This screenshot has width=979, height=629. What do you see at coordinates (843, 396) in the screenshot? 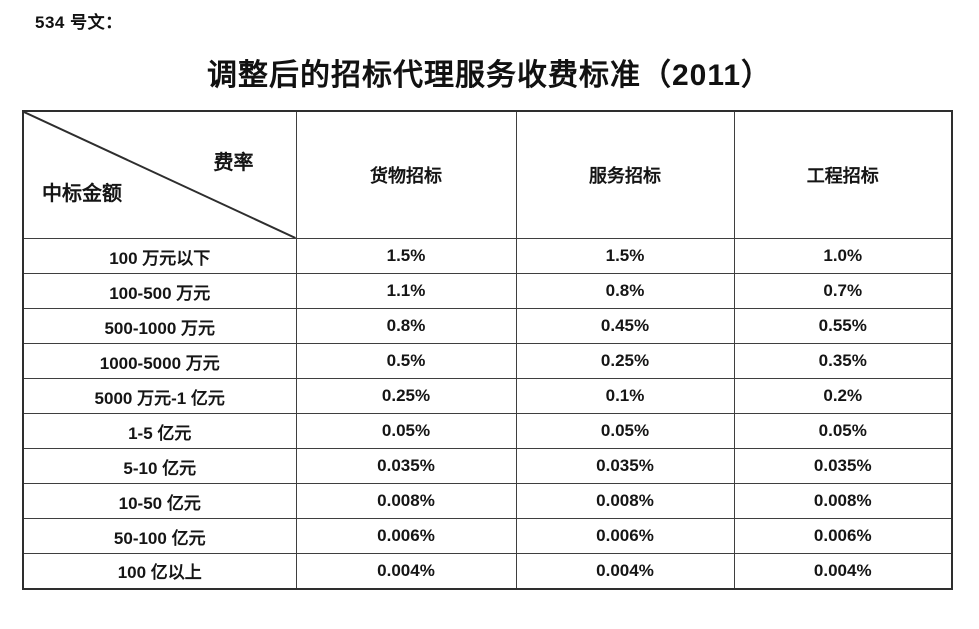
I see `rate-cell: 0.2%` at bounding box center [843, 396].